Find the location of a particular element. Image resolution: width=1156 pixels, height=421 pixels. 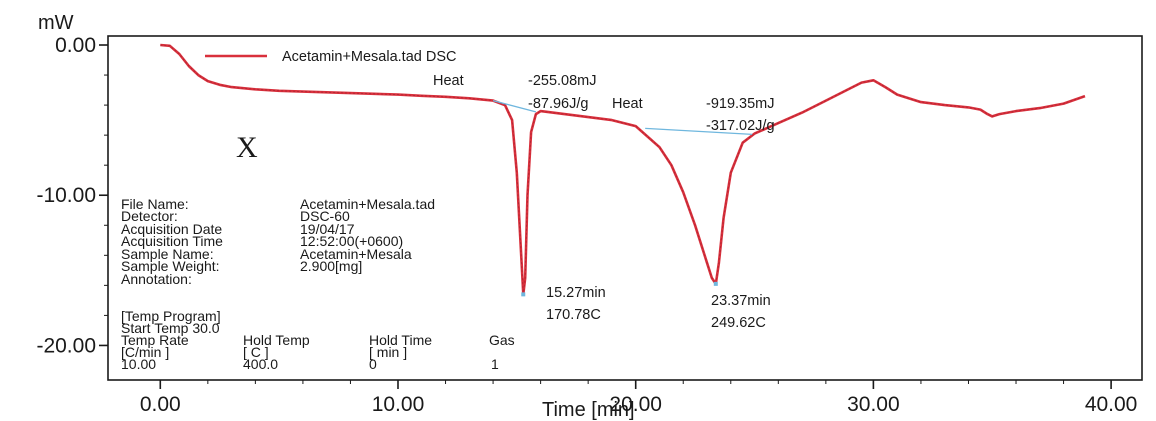

info-sample-weight-value: 2.900[mg] is located at coordinates (331, 266).